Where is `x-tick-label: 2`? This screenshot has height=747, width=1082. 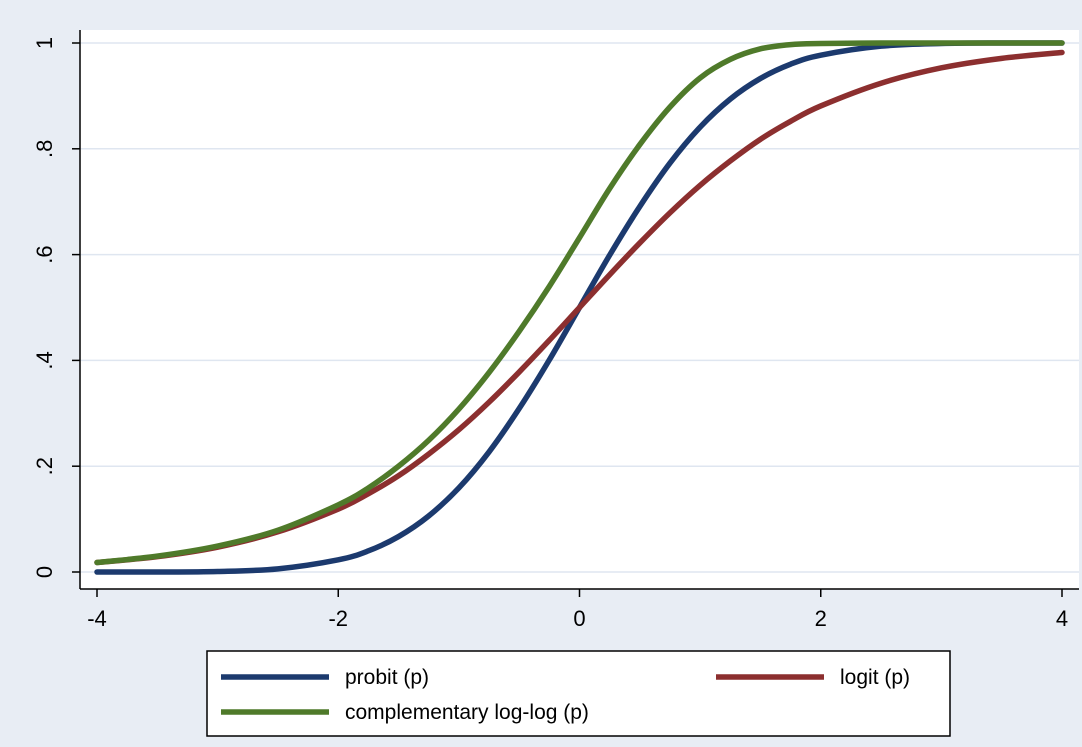 x-tick-label: 2 is located at coordinates (821, 618).